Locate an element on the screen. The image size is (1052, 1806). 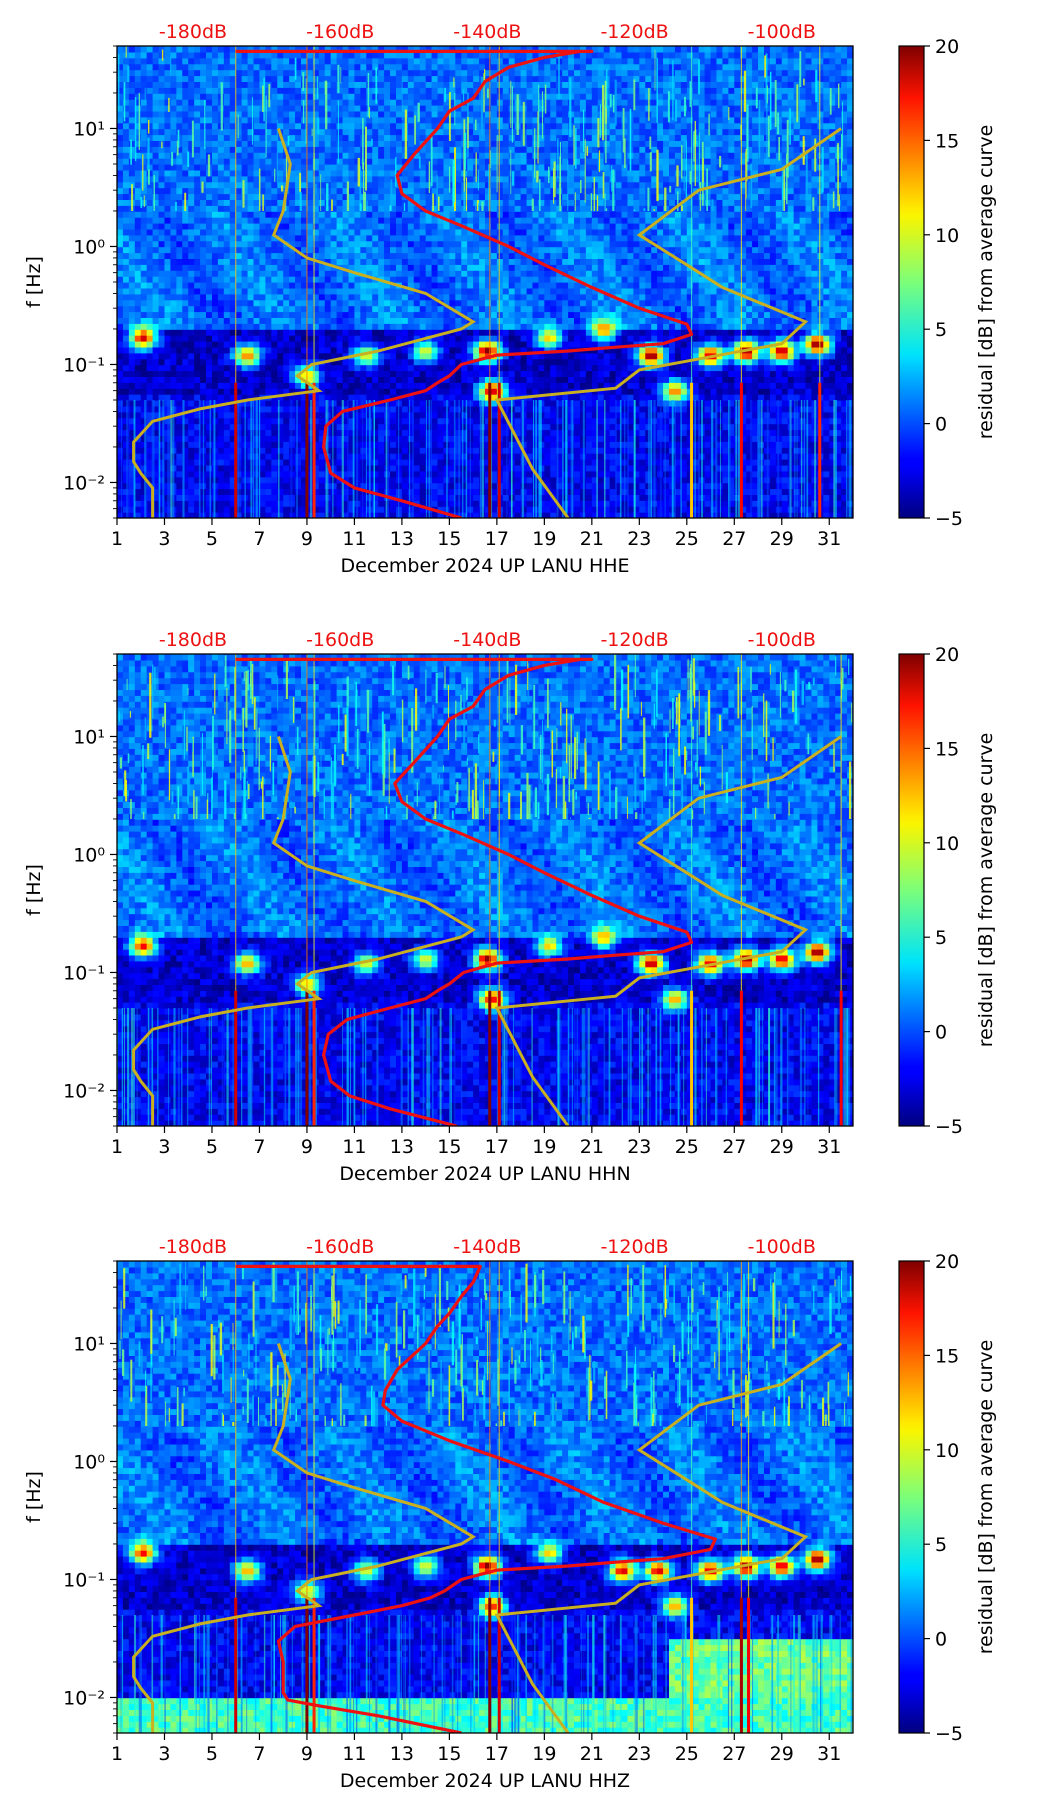
x-tick-label: 15 is located at coordinates (449, 1147).